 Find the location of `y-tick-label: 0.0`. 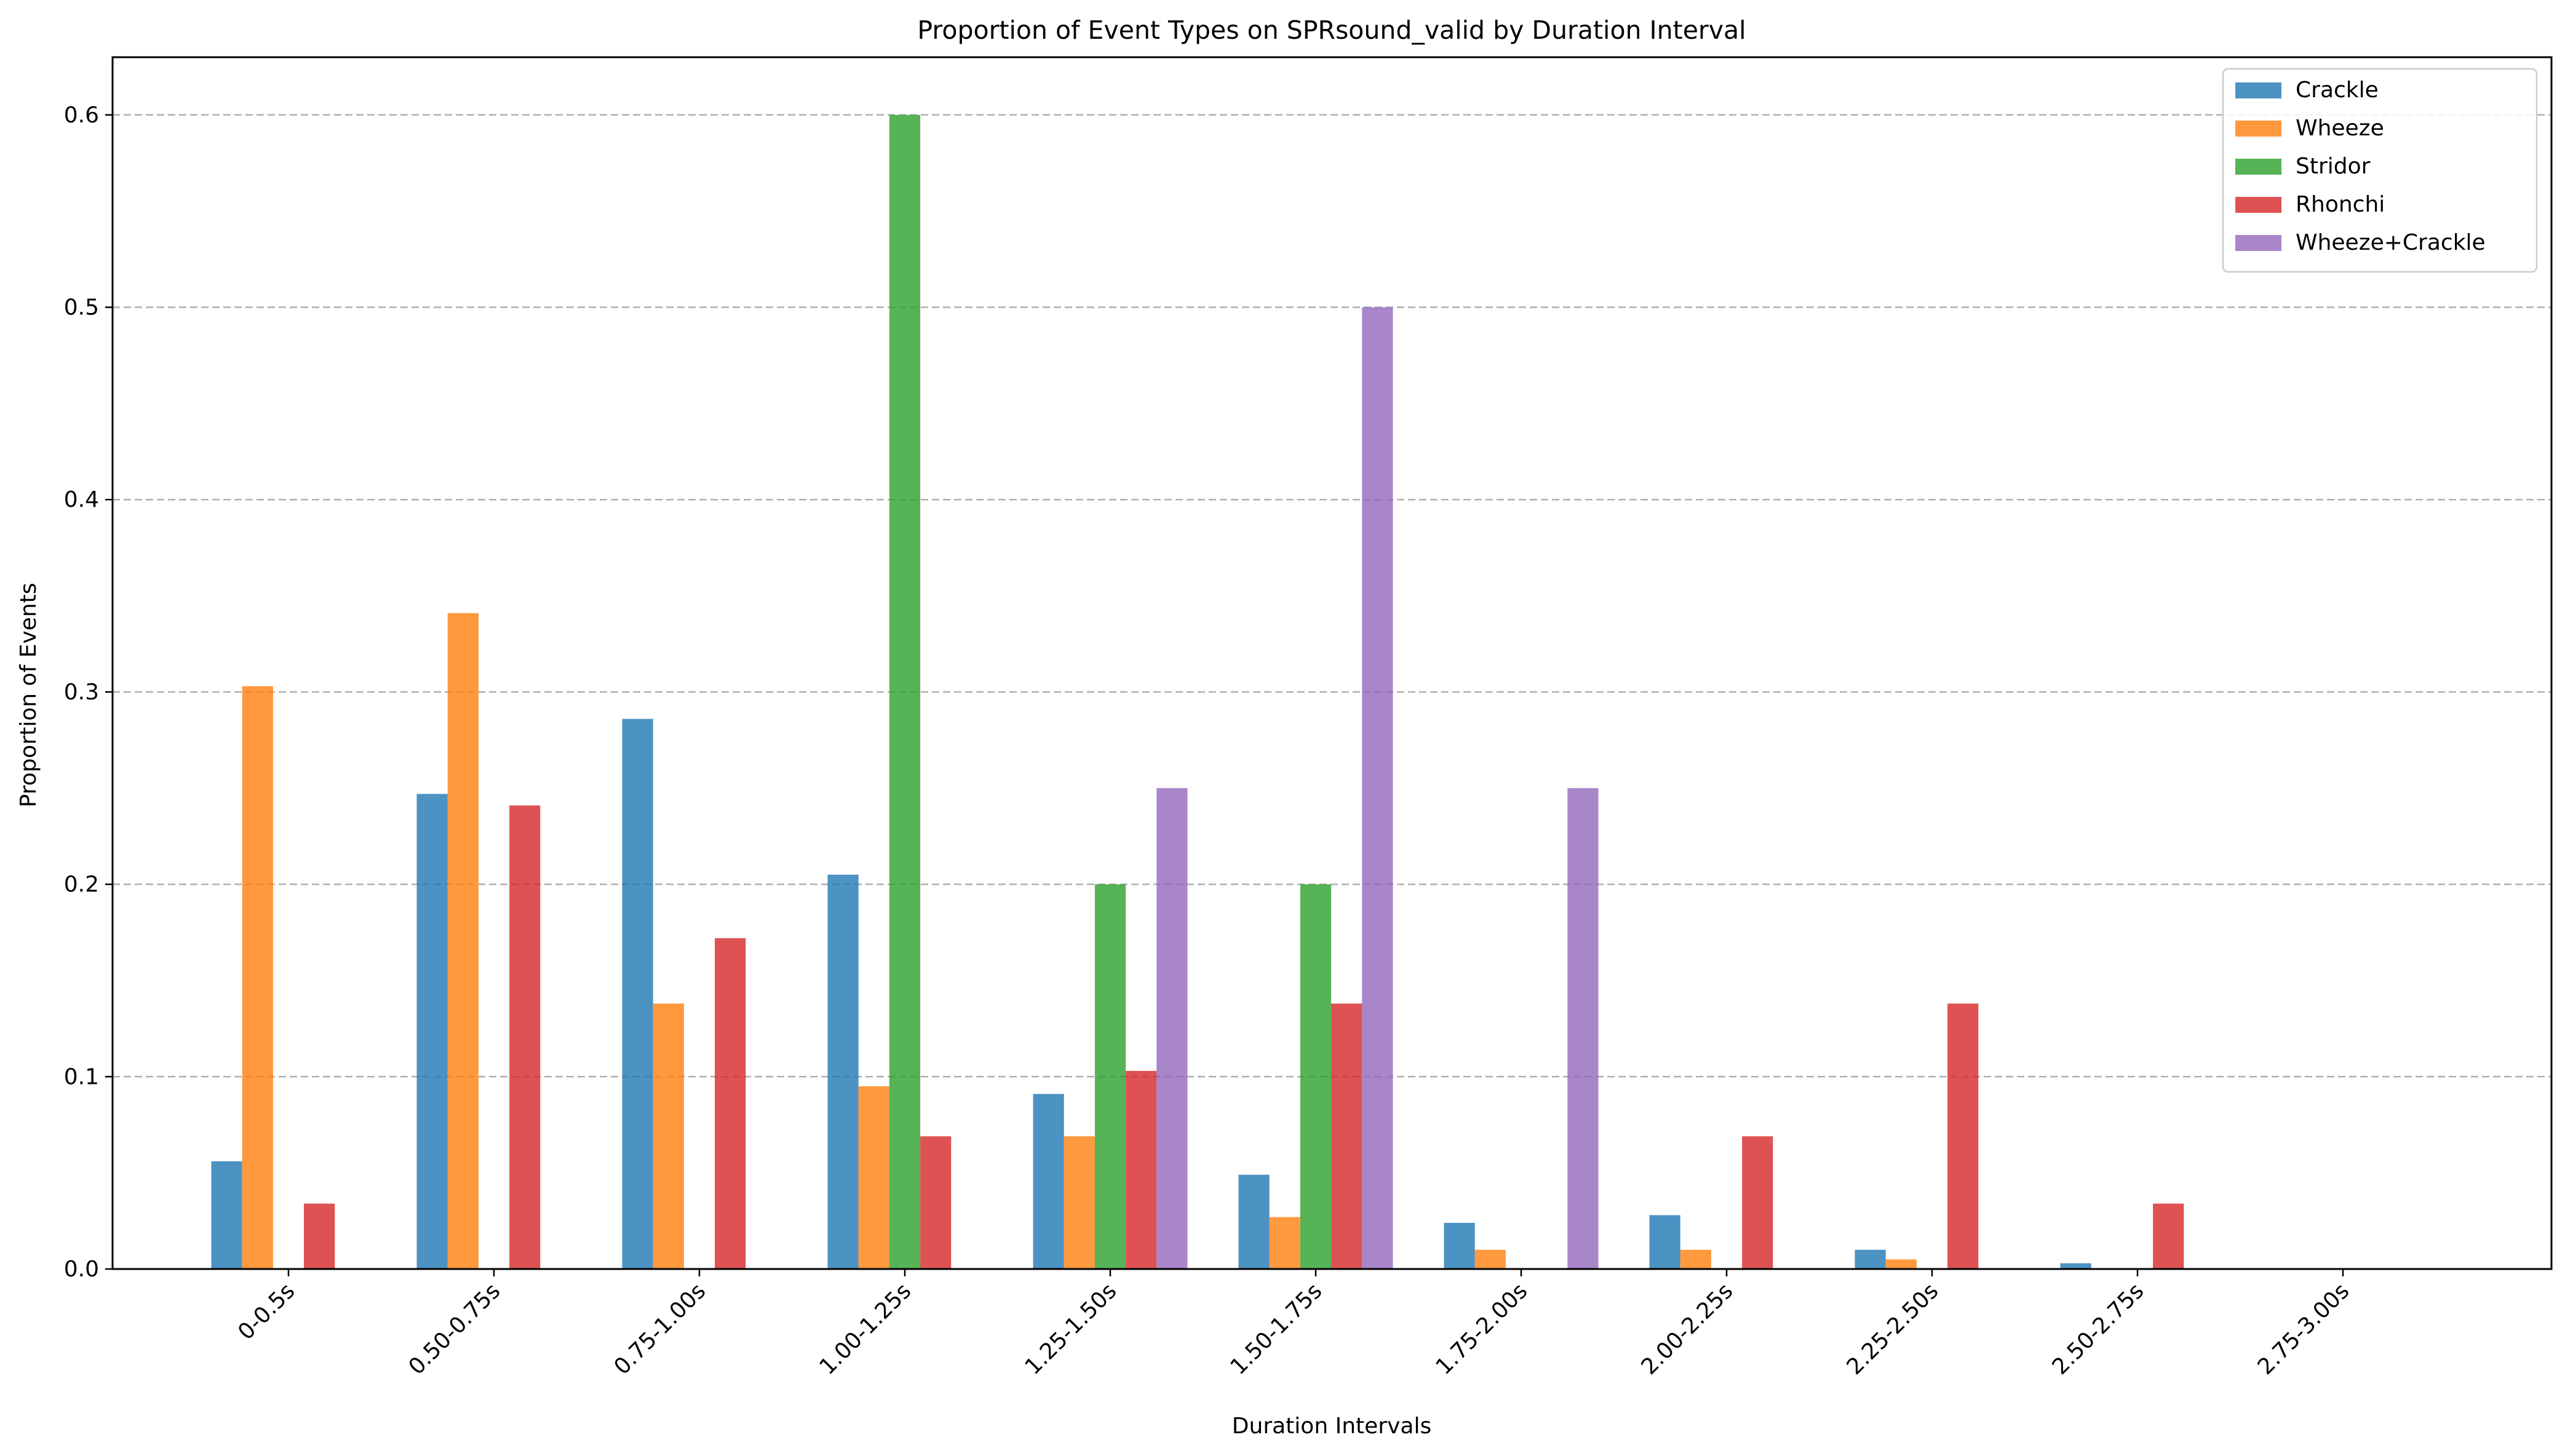

y-tick-label: 0.0 is located at coordinates (81, 1270).